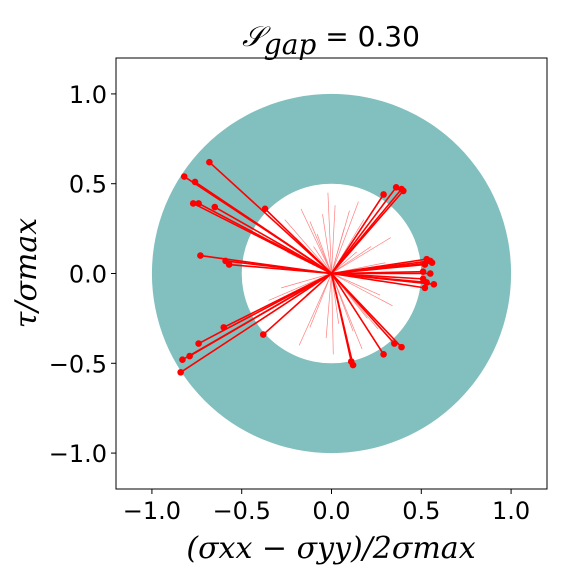 This screenshot has height=576, width=576. What do you see at coordinates (78, 454) in the screenshot?
I see `y-tick-label-0: −1.0` at bounding box center [78, 454].